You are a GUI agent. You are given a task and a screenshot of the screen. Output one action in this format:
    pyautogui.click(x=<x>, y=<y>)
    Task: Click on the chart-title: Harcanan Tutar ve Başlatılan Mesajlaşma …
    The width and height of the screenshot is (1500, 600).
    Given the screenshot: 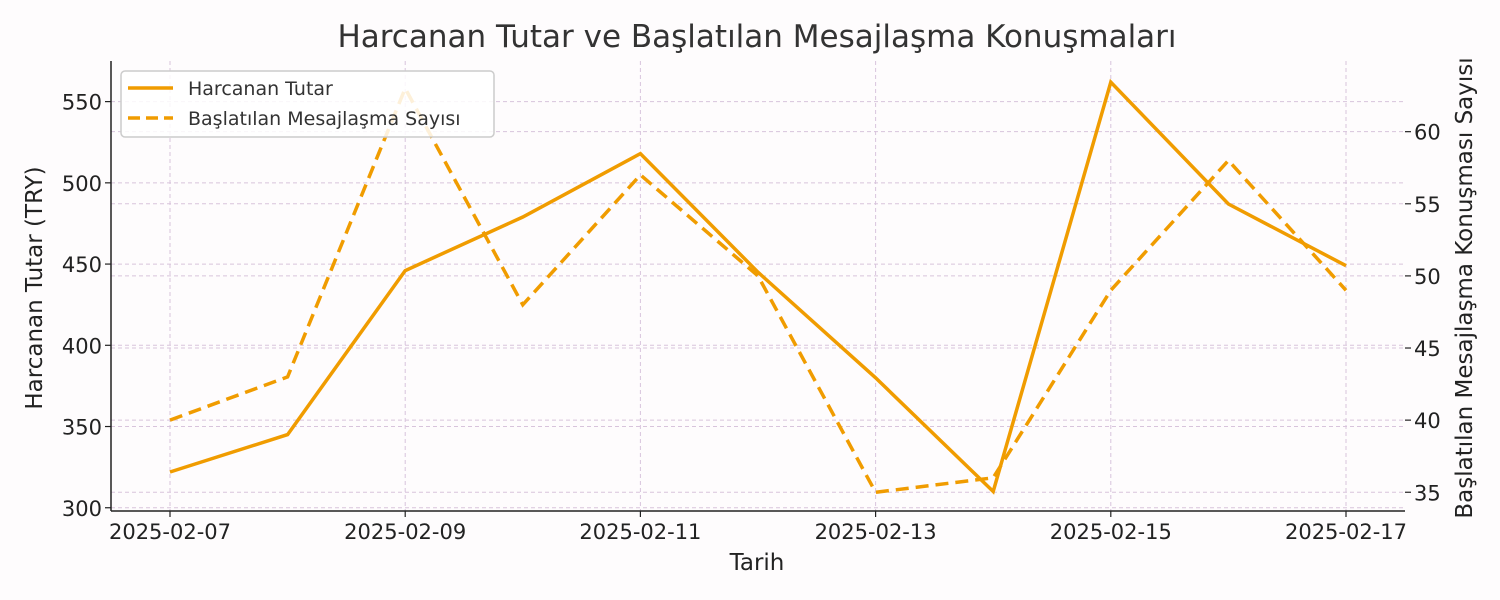 What is the action you would take?
    pyautogui.click(x=756, y=37)
    